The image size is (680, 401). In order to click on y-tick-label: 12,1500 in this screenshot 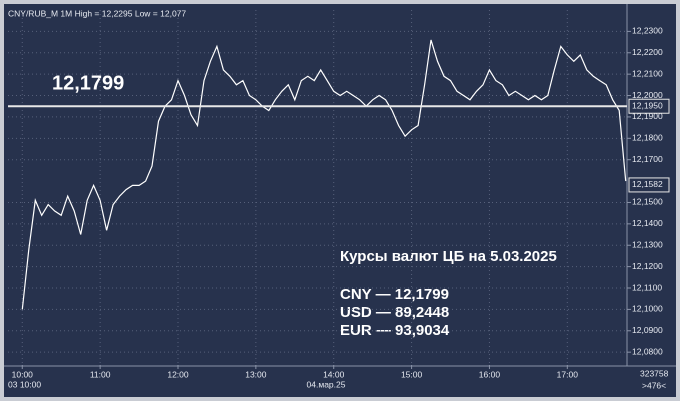, I will do `click(647, 202)`.